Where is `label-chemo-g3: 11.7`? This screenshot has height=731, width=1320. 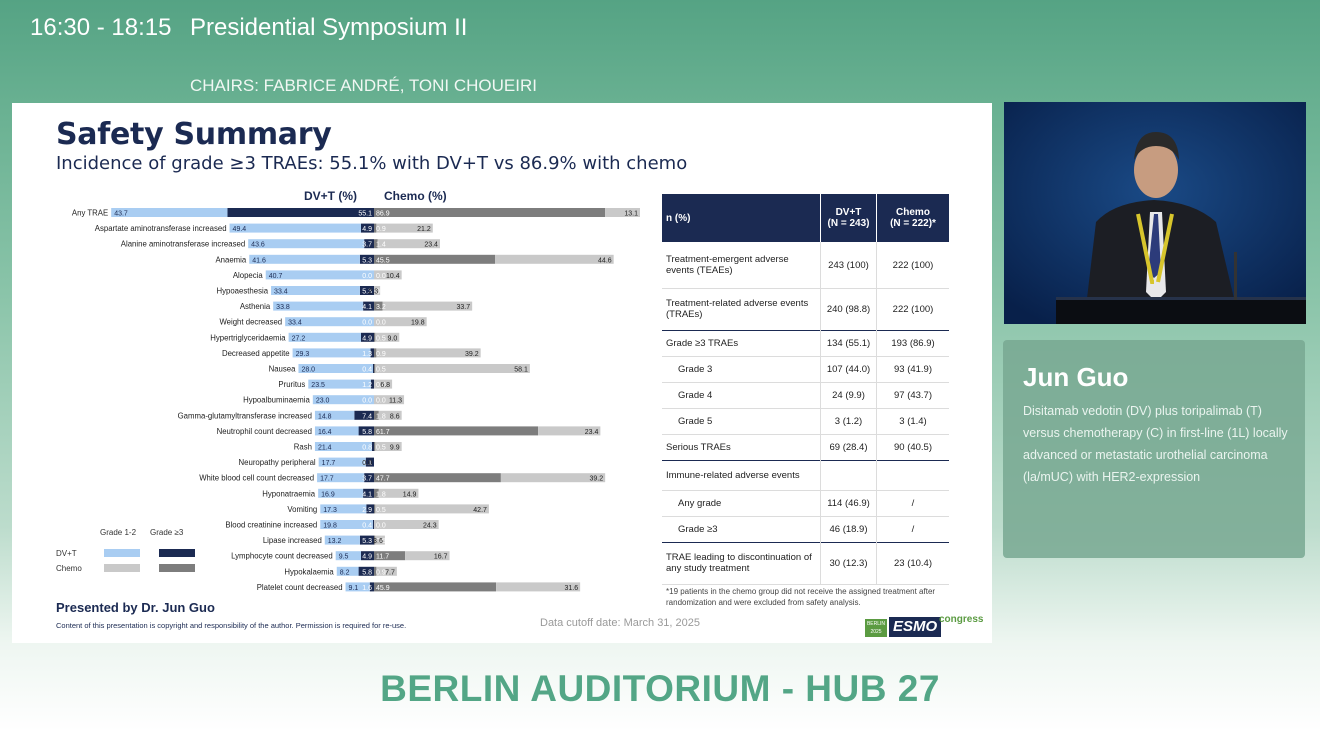 label-chemo-g3: 11.7 is located at coordinates (382, 557).